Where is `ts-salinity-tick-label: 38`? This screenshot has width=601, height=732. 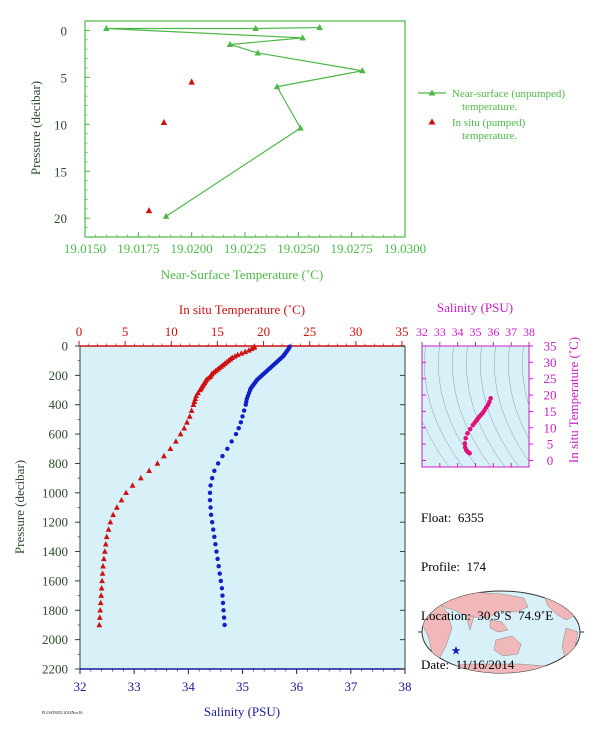
ts-salinity-tick-label: 38 is located at coordinates (529, 332).